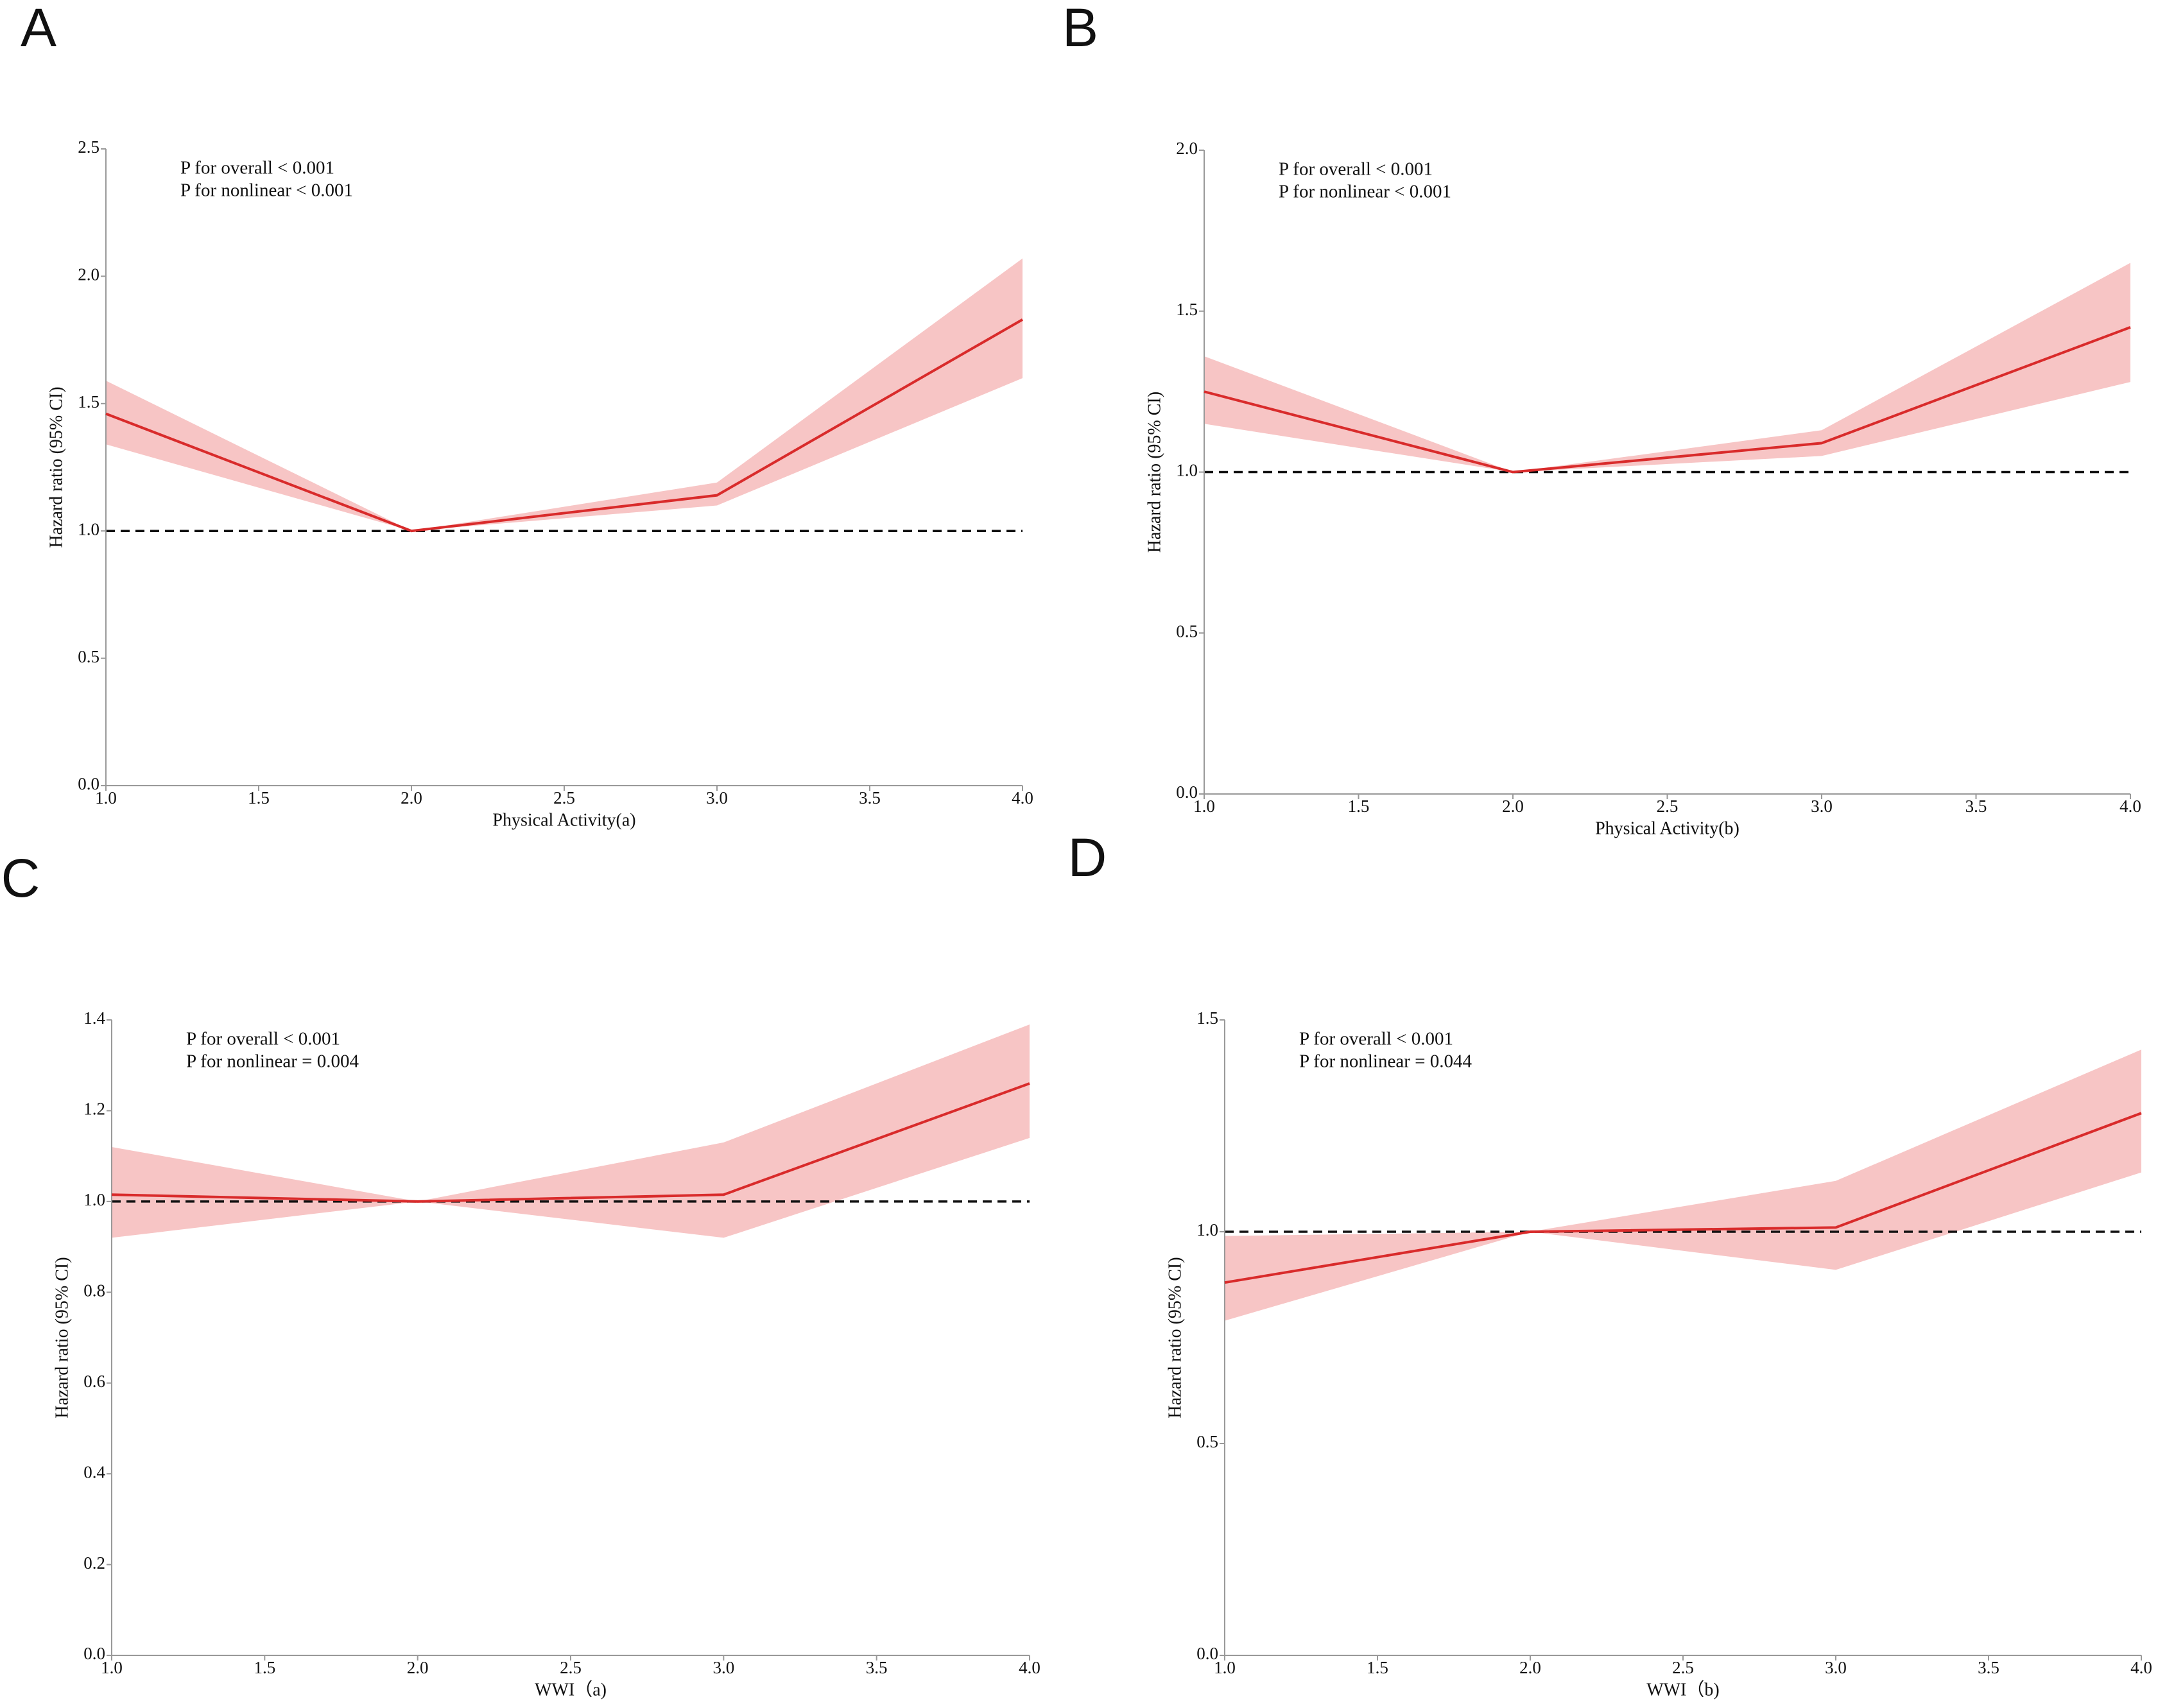 Image resolution: width=2158 pixels, height=1708 pixels. What do you see at coordinates (571, 1689) in the screenshot?
I see `x-axis-title: WWI（a)` at bounding box center [571, 1689].